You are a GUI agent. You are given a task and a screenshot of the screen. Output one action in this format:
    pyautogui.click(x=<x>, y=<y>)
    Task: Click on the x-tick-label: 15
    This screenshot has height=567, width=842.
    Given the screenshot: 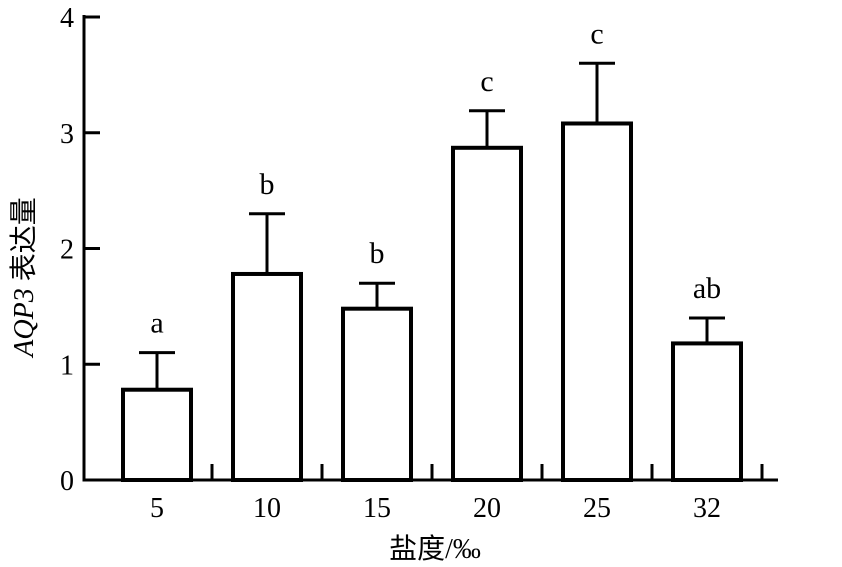 What is the action you would take?
    pyautogui.click(x=377, y=508)
    